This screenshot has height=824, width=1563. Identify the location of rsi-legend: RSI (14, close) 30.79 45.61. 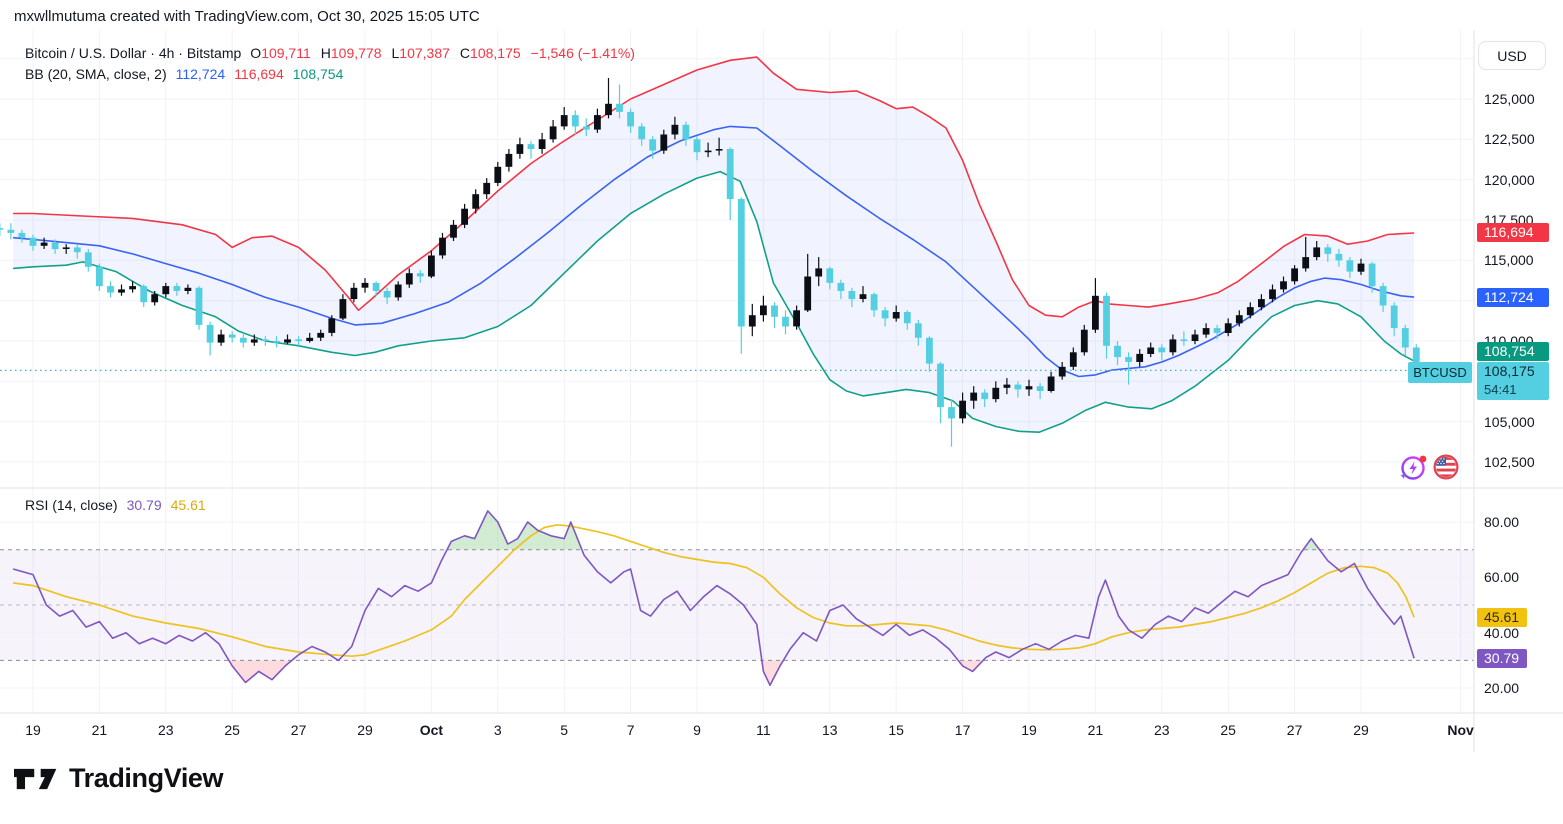
(115, 505).